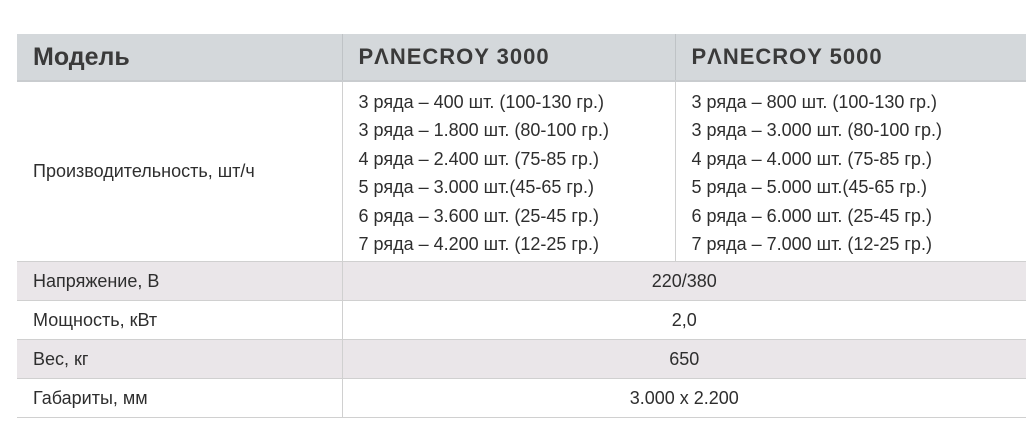  What do you see at coordinates (683, 398) in the screenshot?
I see `dimensions-value: 3.000 х 2.200` at bounding box center [683, 398].